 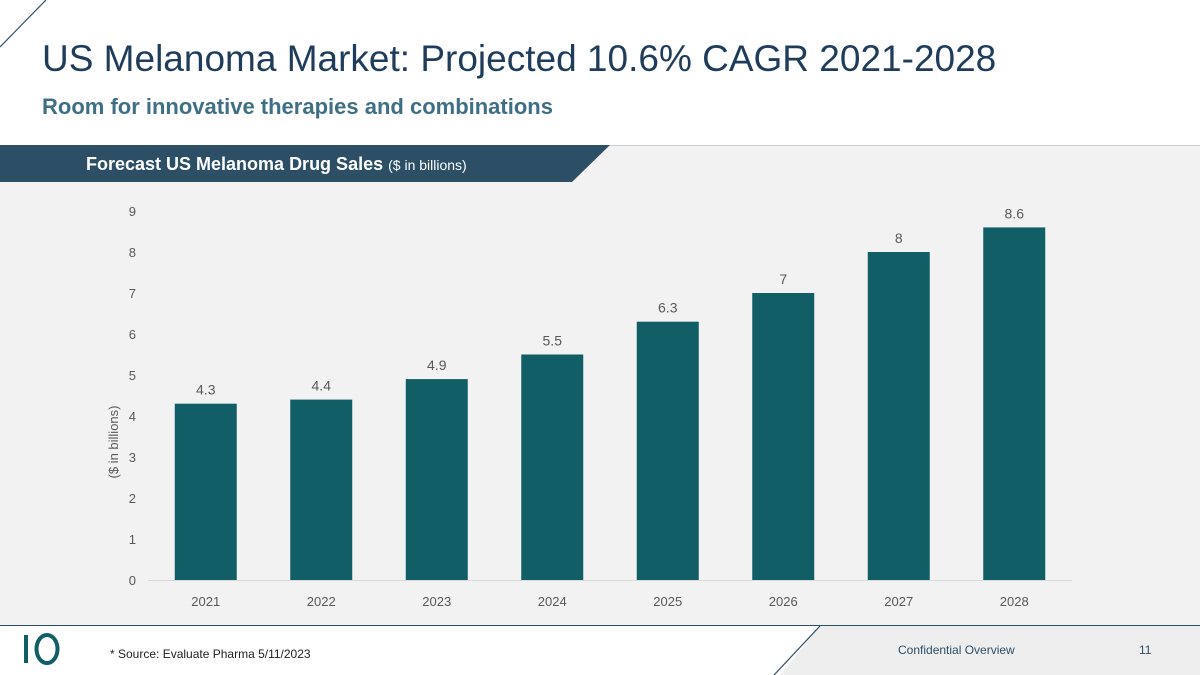 I want to click on x-tick-label: 2022, so click(x=321, y=601).